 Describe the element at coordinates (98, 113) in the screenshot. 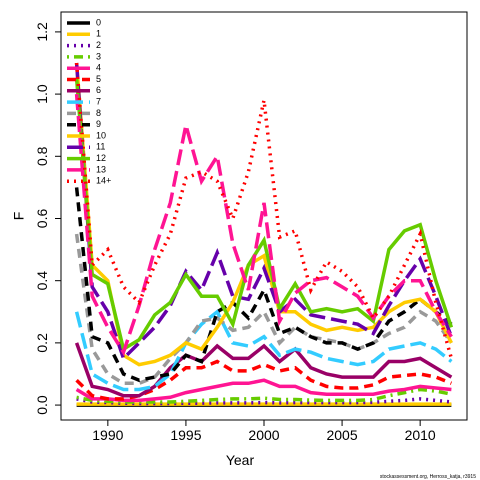

I see `legend-label: 8` at that location.